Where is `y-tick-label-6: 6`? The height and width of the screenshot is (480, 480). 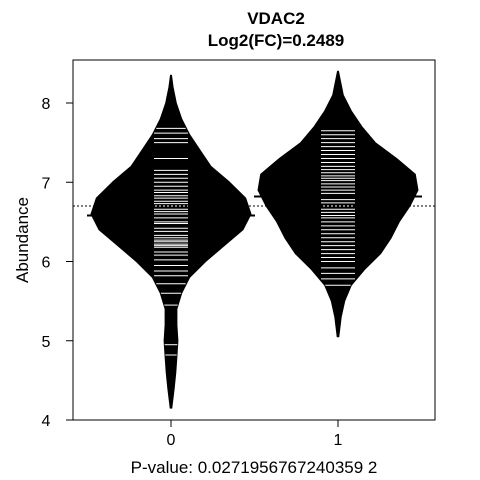 y-tick-label-6: 6 is located at coordinates (46, 263).